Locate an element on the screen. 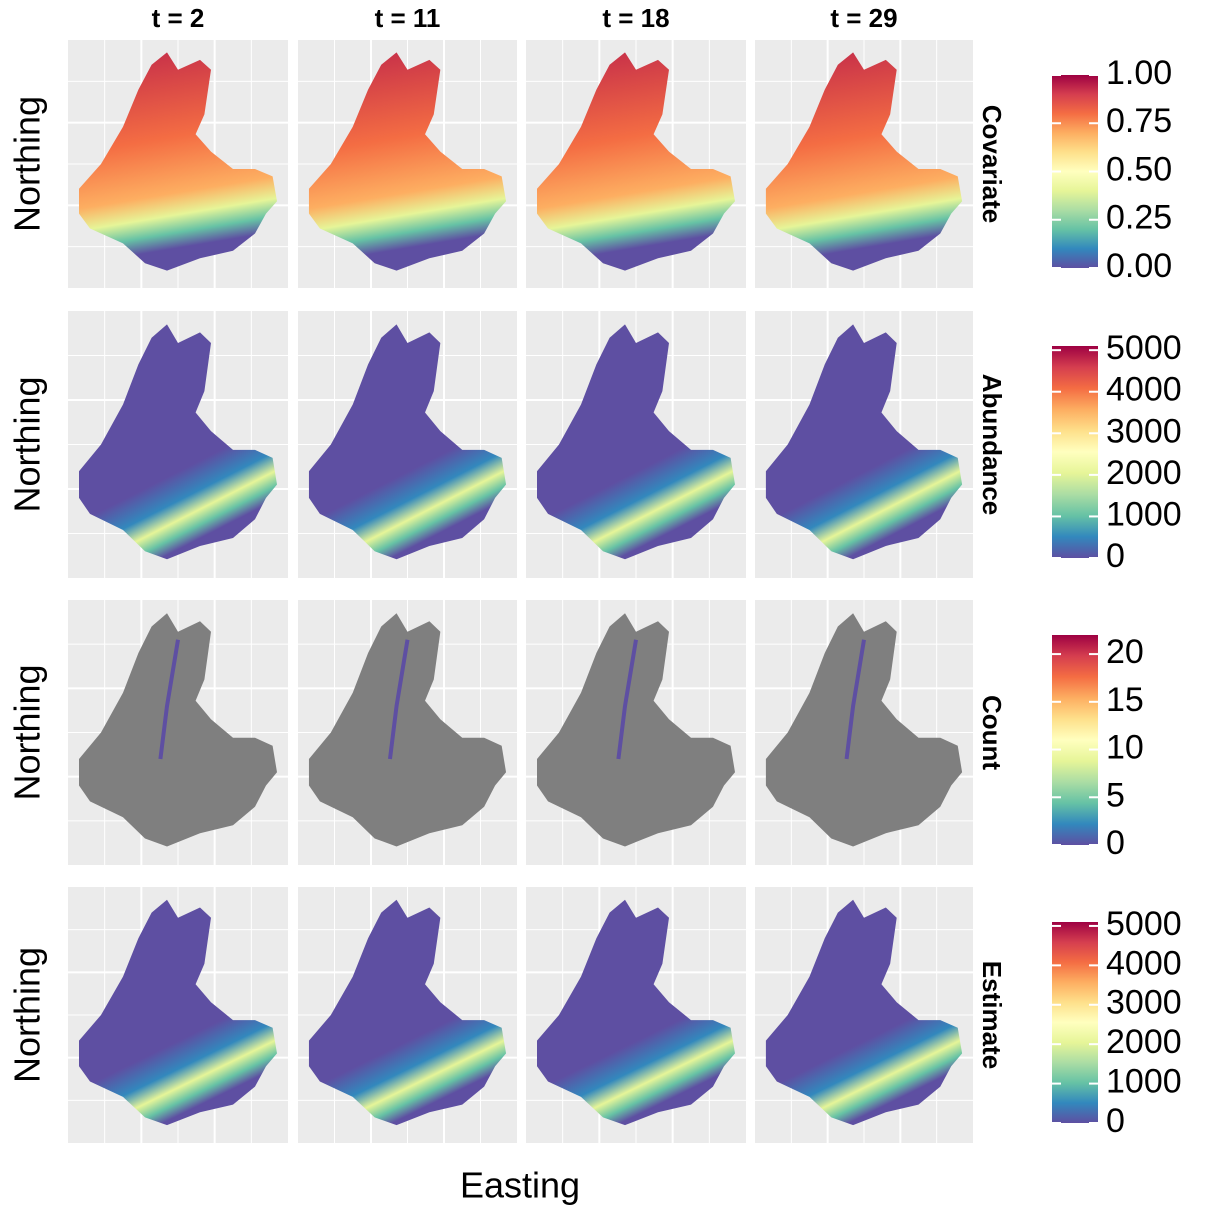 The width and height of the screenshot is (1210, 1209). colorbar-label: 15 is located at coordinates (1125, 700).